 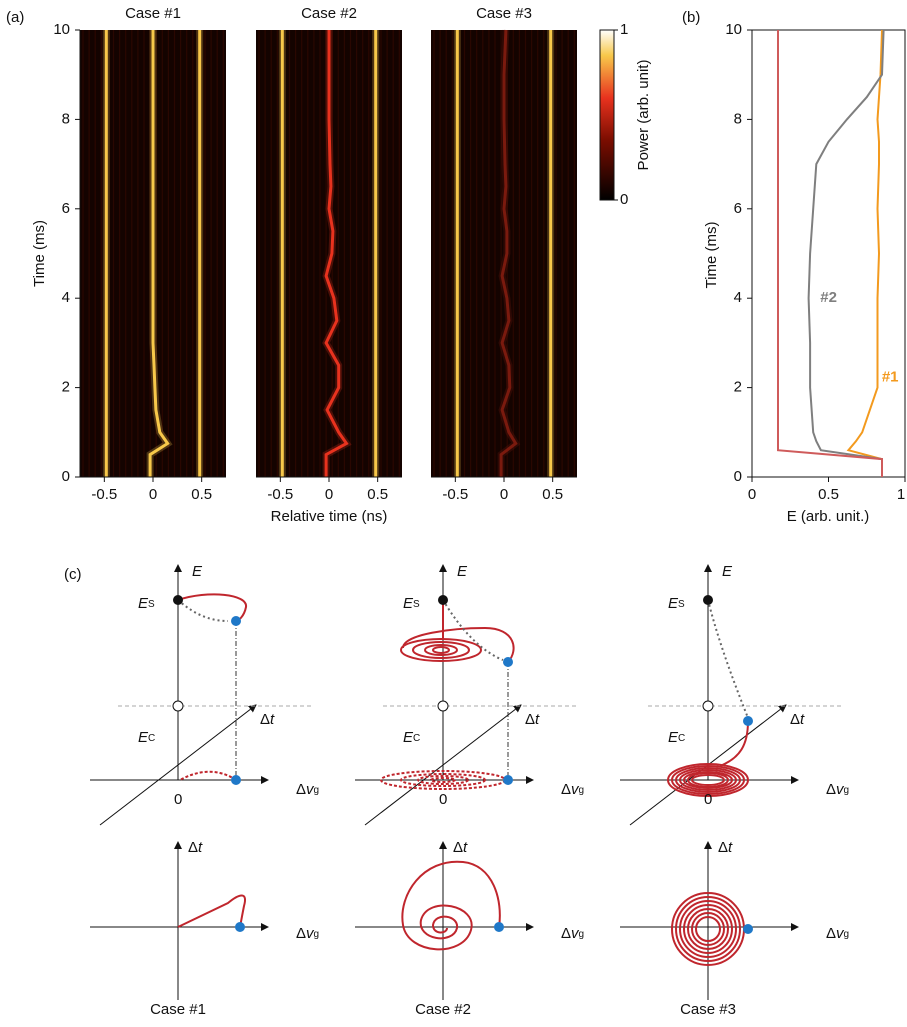 I want to click on es-point, so click(x=708, y=600).